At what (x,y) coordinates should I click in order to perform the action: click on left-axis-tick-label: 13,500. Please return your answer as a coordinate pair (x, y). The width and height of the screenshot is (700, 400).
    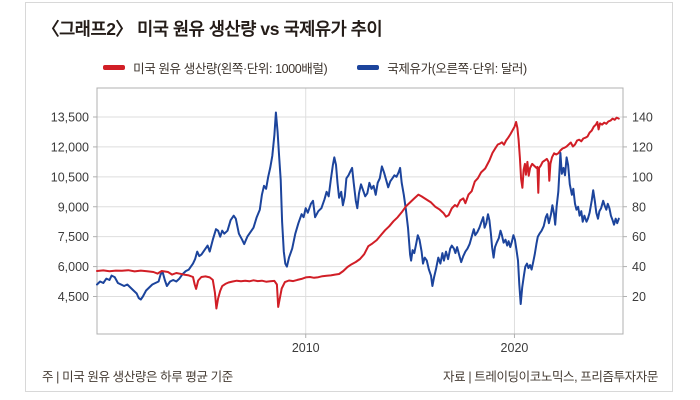
    Looking at the image, I should click on (70, 118).